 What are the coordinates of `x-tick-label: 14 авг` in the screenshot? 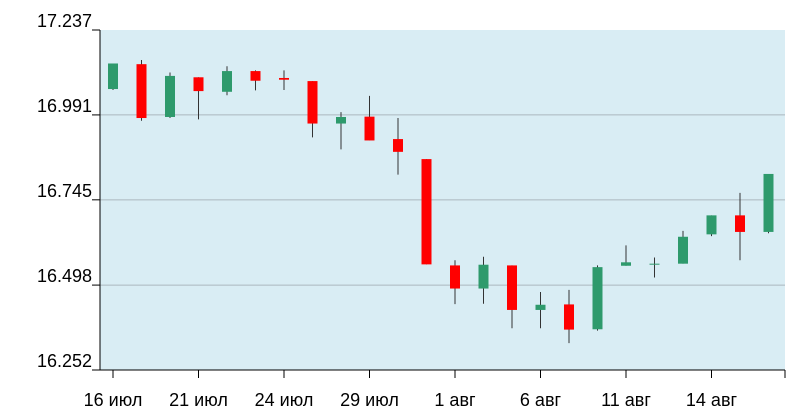 It's located at (712, 400).